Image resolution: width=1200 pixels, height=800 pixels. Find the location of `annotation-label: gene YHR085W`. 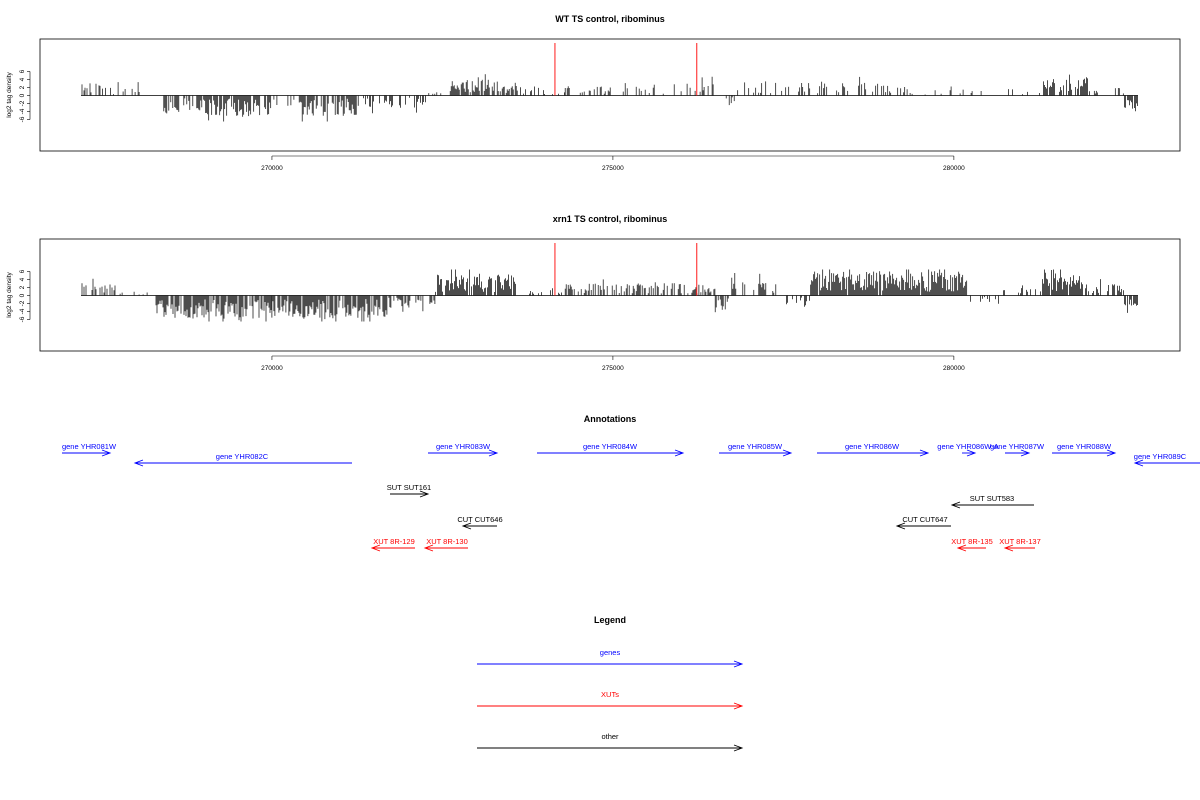

annotation-label: gene YHR085W is located at coordinates (755, 446).